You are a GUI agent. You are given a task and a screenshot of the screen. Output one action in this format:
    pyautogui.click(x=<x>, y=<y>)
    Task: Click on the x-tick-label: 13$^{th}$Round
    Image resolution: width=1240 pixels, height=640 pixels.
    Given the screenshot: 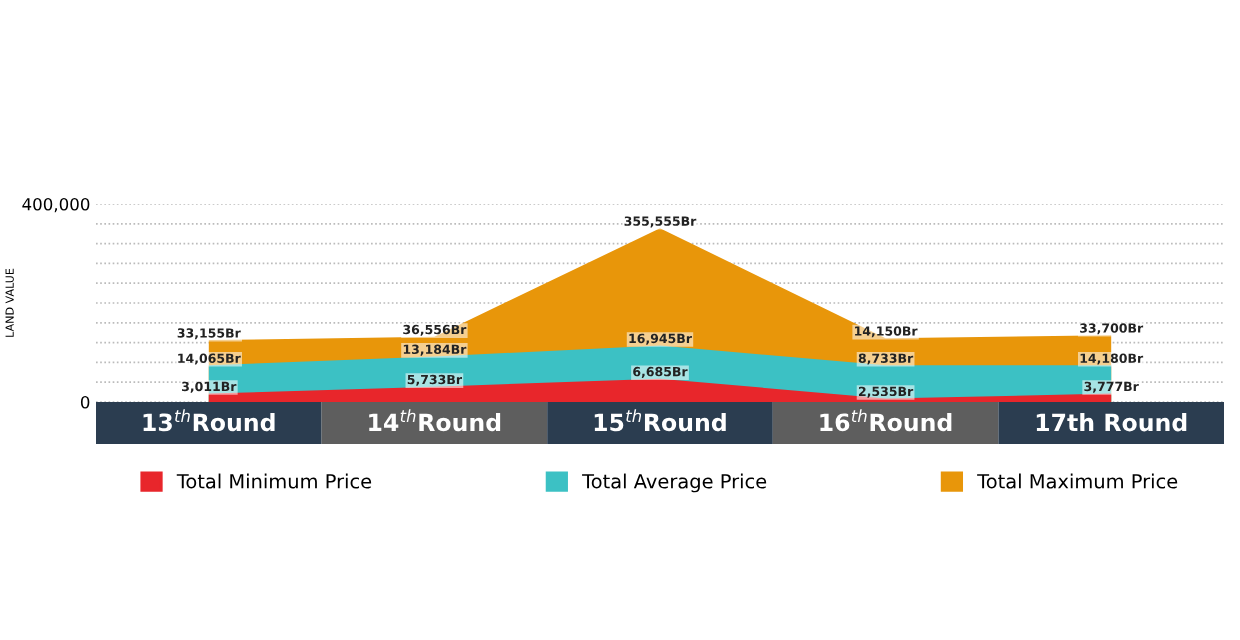 What is the action you would take?
    pyautogui.click(x=209, y=420)
    